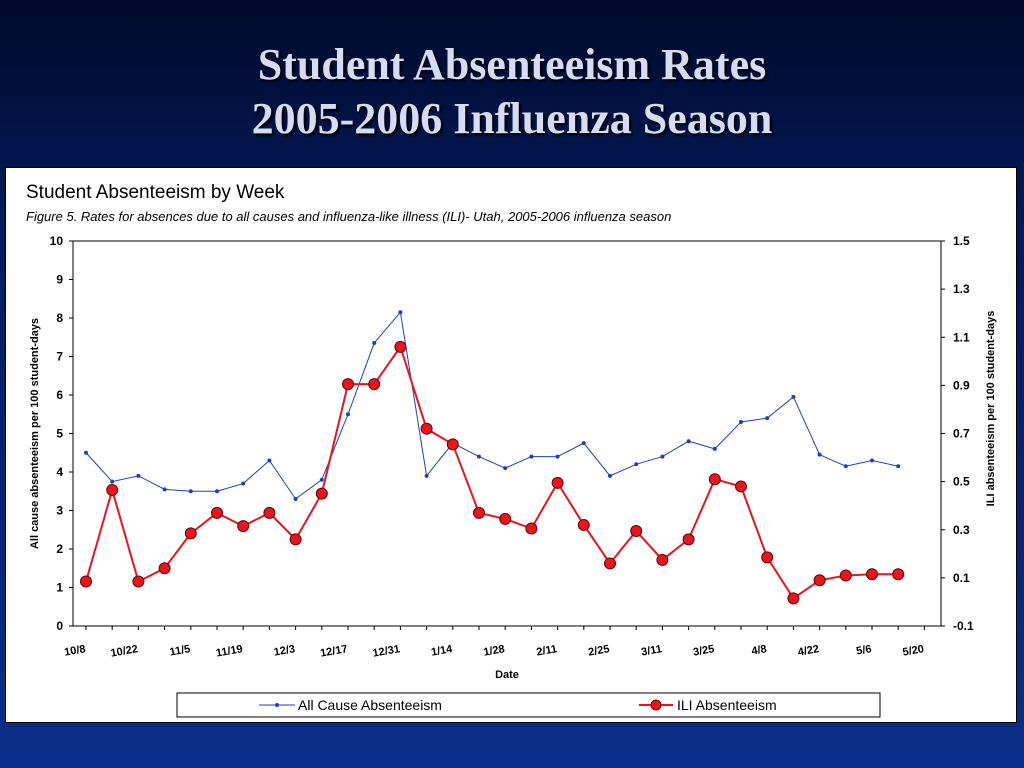  Describe the element at coordinates (59, 280) in the screenshot. I see `left-tick-label: 9` at that location.